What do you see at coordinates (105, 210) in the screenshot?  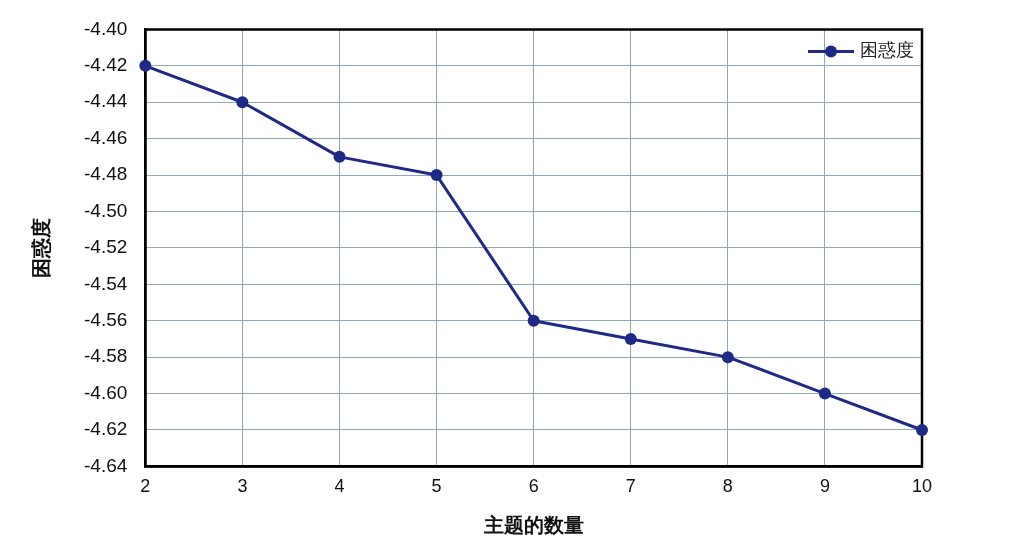 I see `y-tick-label: -4.50` at bounding box center [105, 210].